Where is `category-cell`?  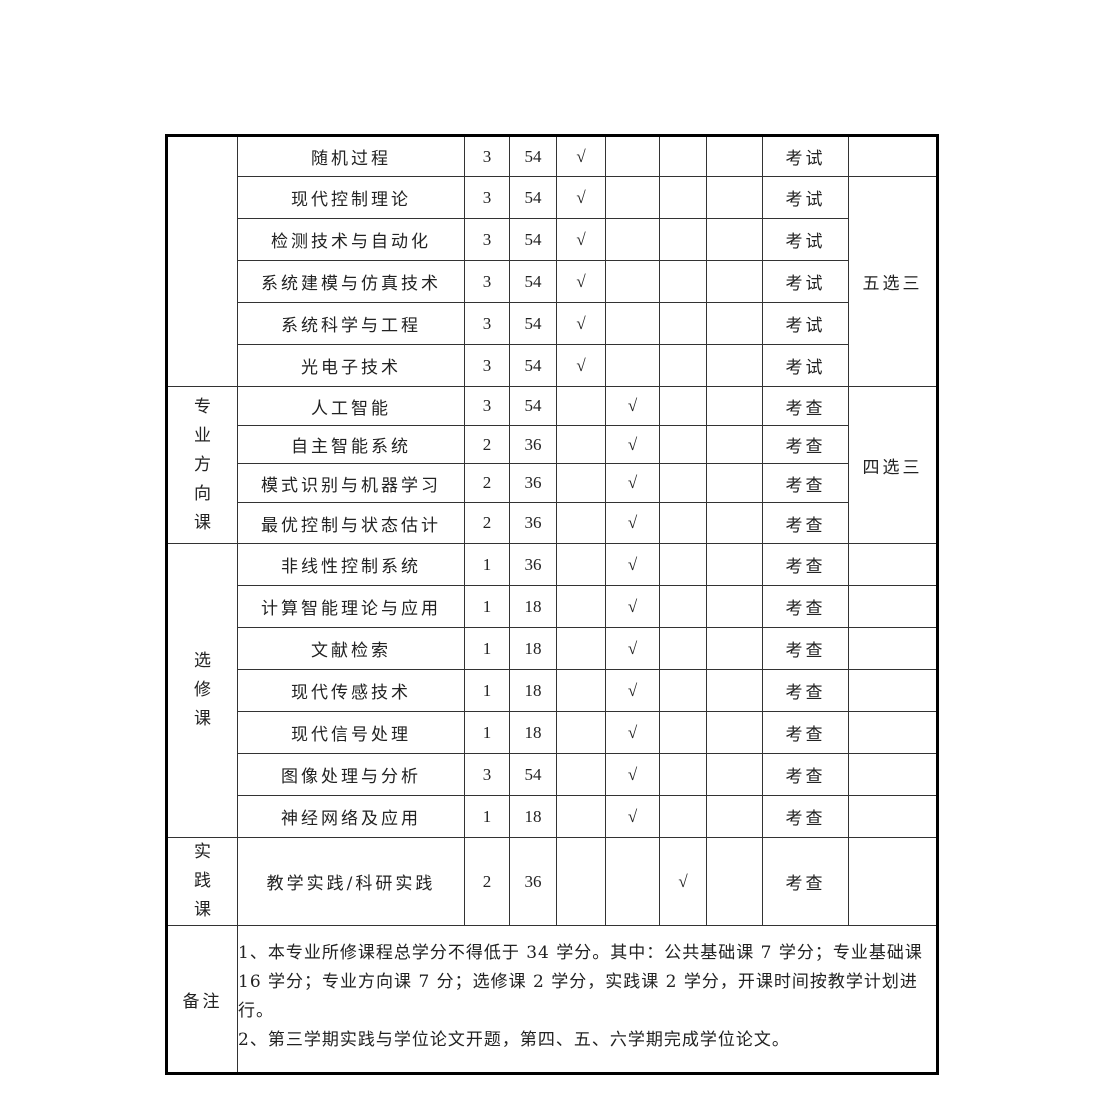
category-cell is located at coordinates (202, 261).